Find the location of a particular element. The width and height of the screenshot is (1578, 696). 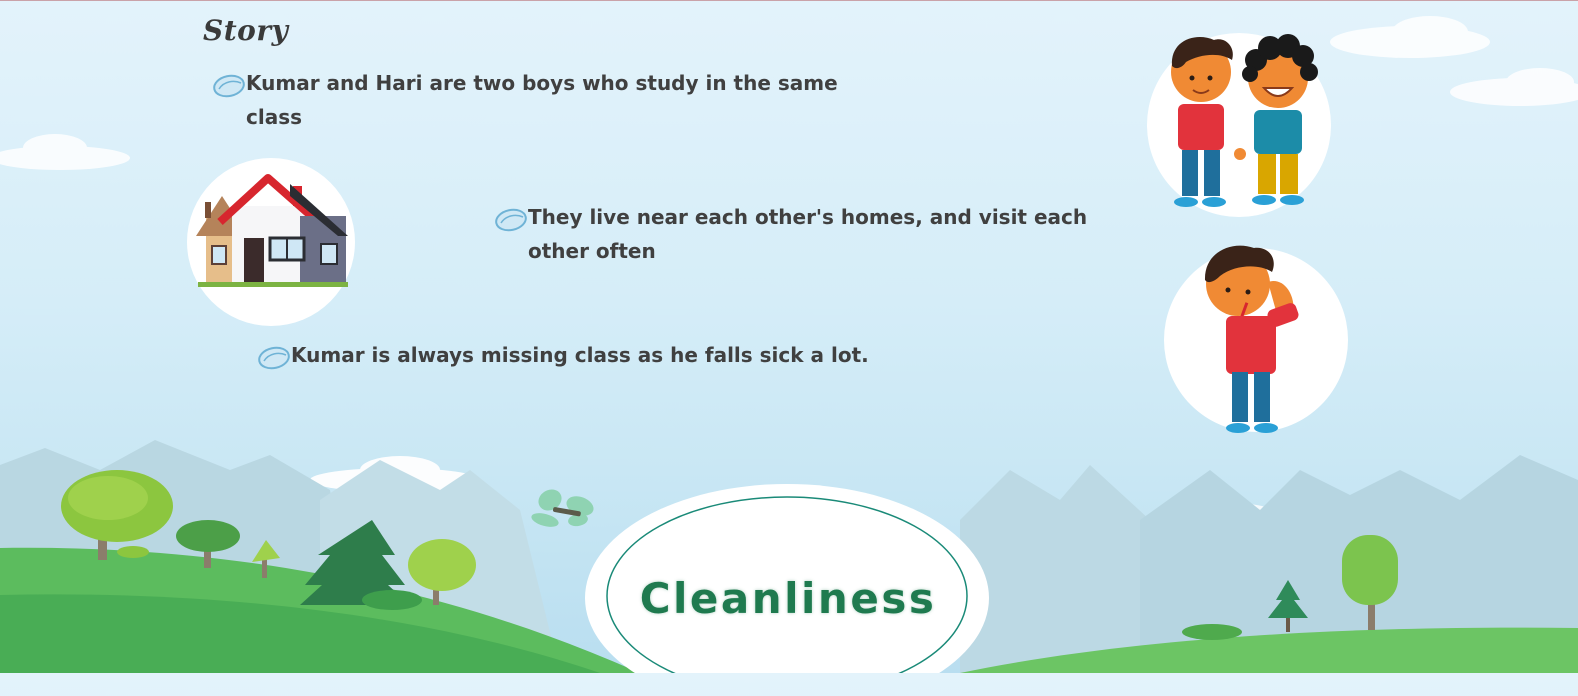

butterfly-icon is located at coordinates (562, 508).